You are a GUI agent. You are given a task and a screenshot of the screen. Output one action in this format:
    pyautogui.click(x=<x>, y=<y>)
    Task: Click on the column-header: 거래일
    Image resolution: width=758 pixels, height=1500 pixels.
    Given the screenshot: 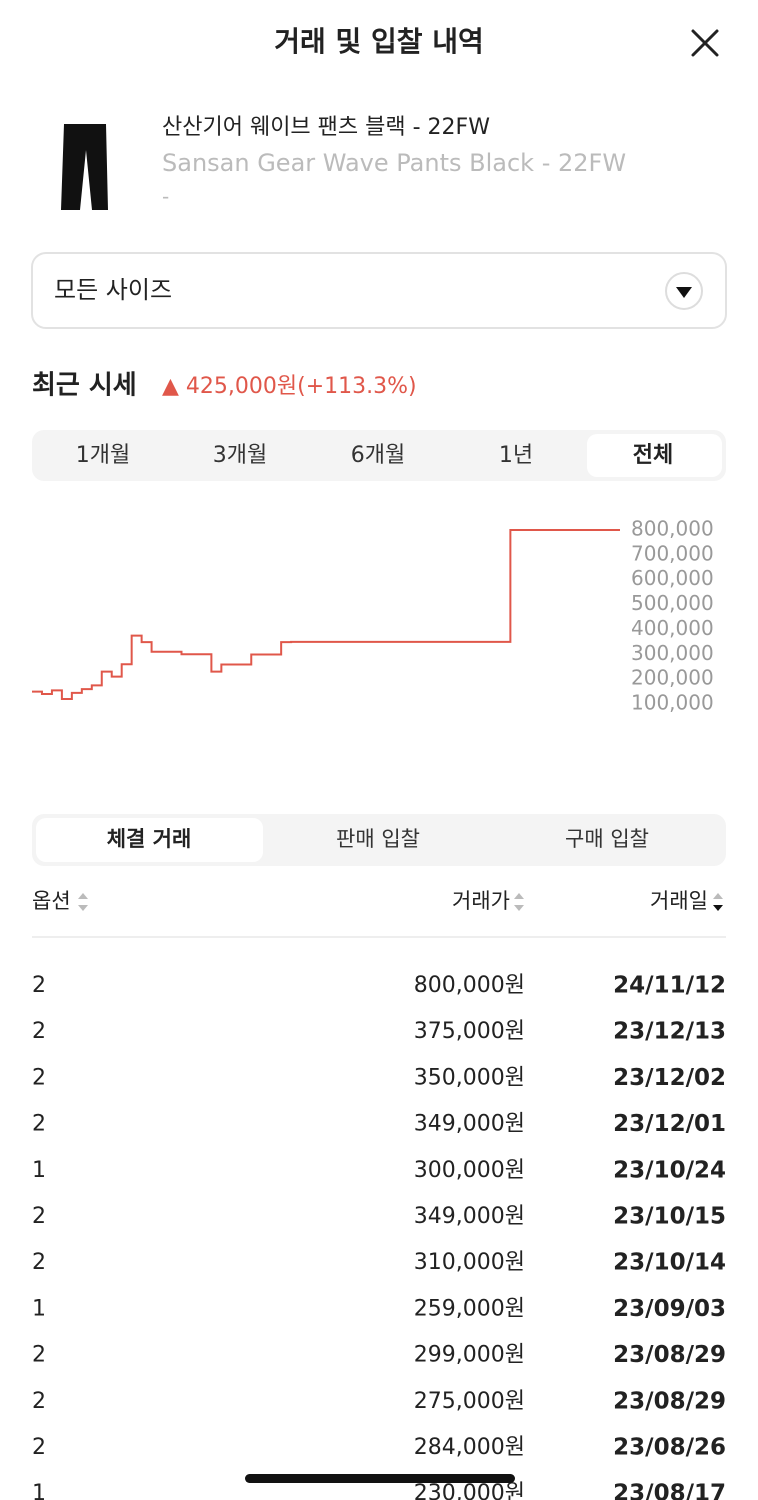 What is the action you would take?
    pyautogui.click(x=679, y=901)
    